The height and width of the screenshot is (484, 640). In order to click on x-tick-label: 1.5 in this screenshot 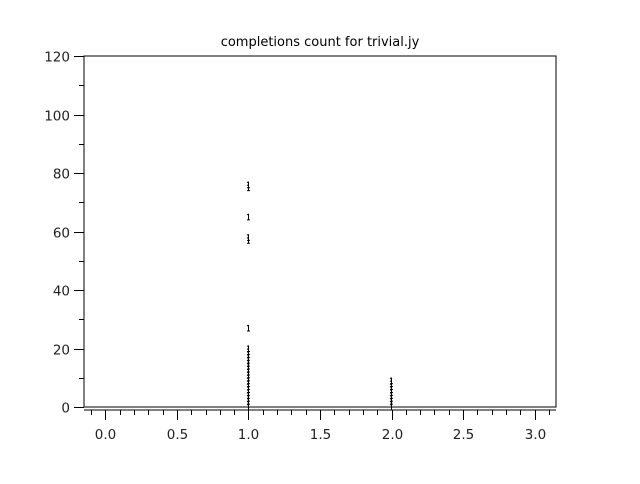, I will do `click(320, 435)`.